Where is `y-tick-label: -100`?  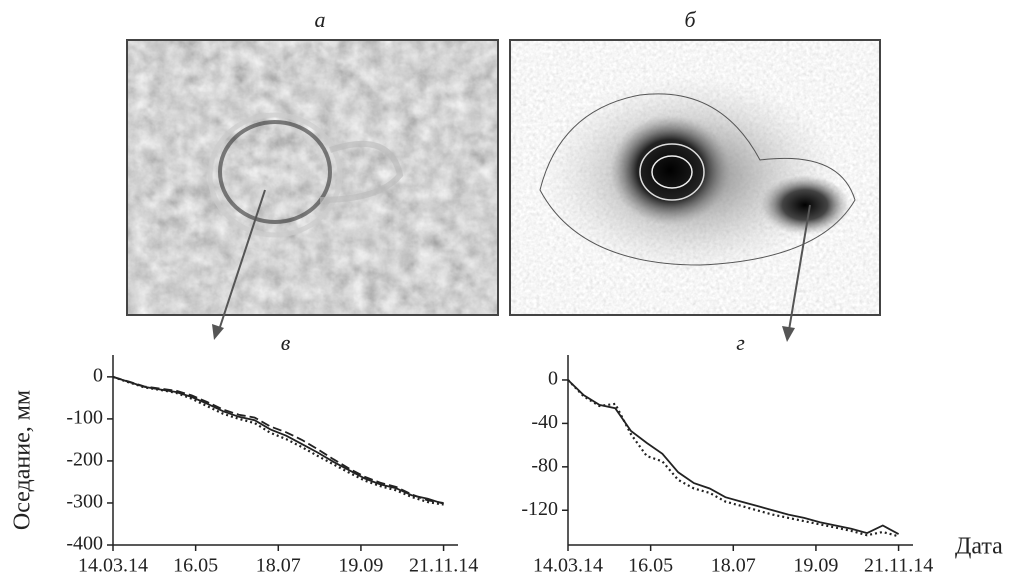
y-tick-label: -100 is located at coordinates (84, 417).